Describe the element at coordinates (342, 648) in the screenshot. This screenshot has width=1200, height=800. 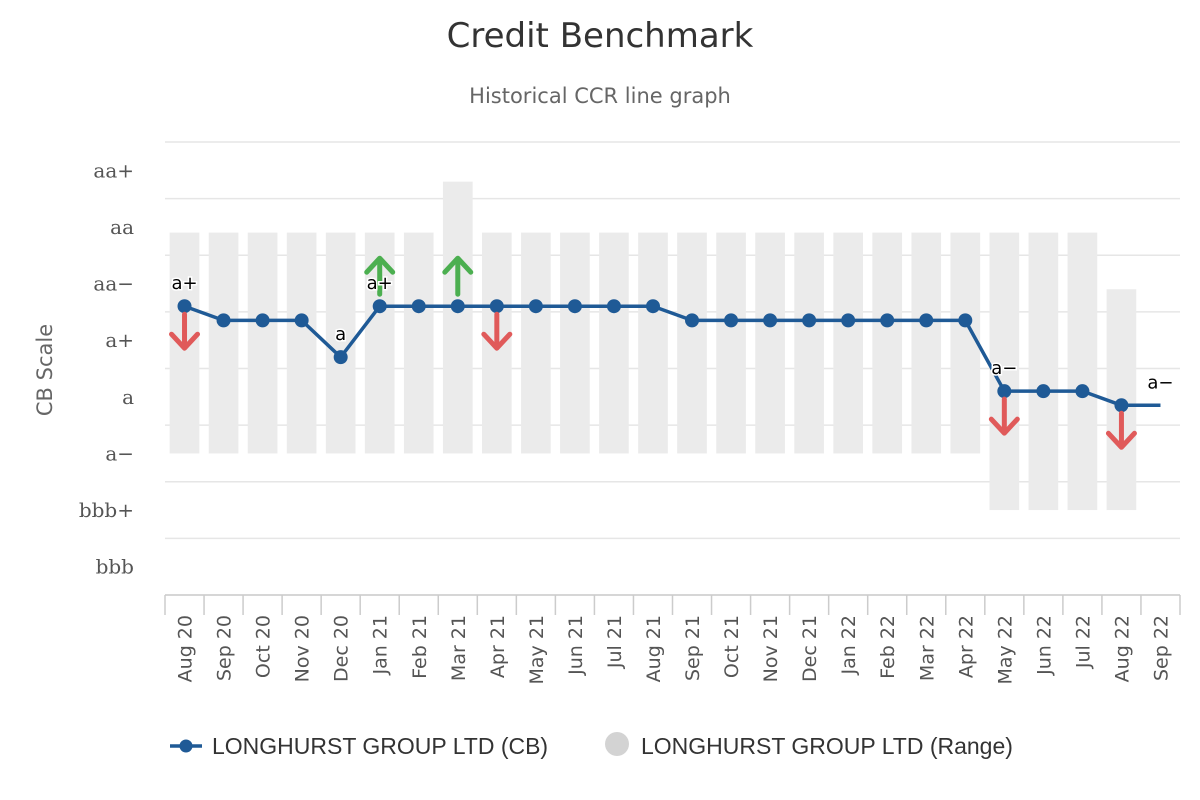
I see `x-tick-label: Dec 20` at that location.